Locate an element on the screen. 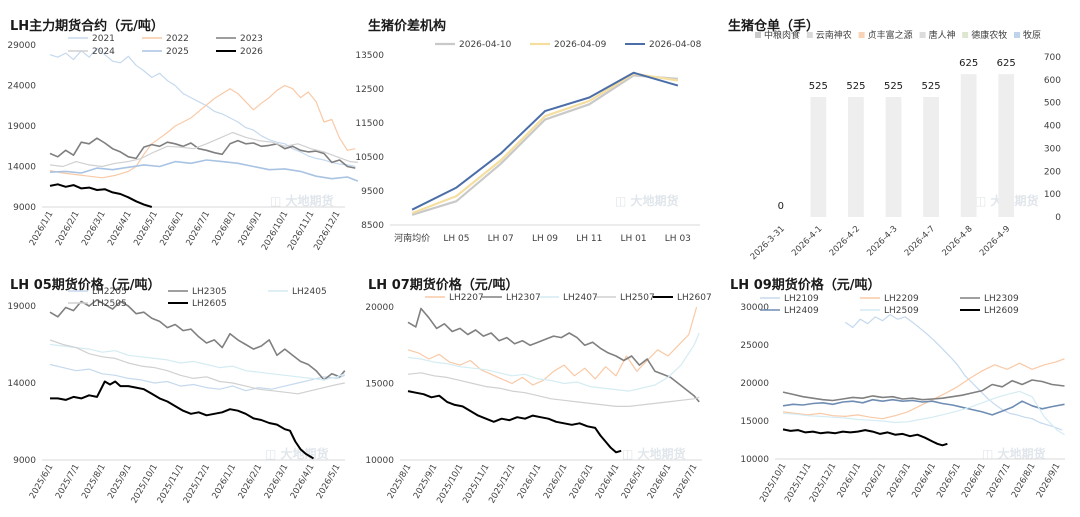  chart-title: 生猪仓单（手） is located at coordinates (774, 26).